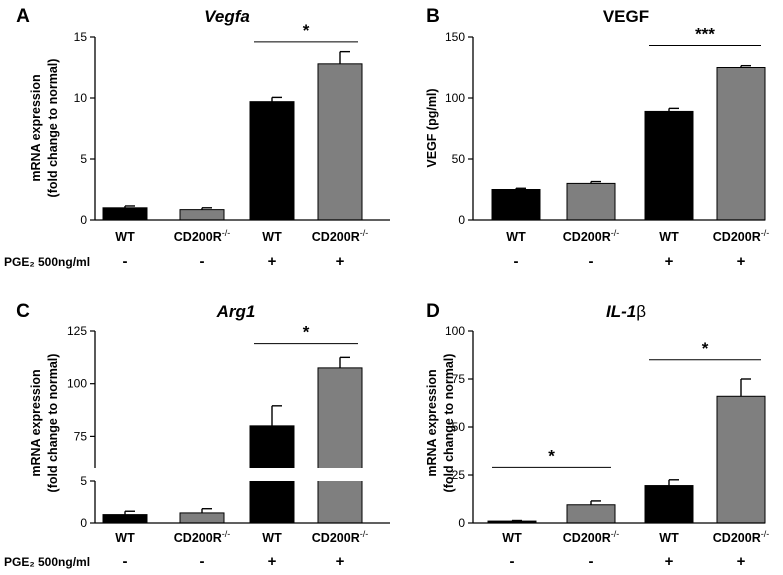  What do you see at coordinates (53, 423) in the screenshot?
I see `panel-c-ylabel: (fold change to normal)` at bounding box center [53, 423].